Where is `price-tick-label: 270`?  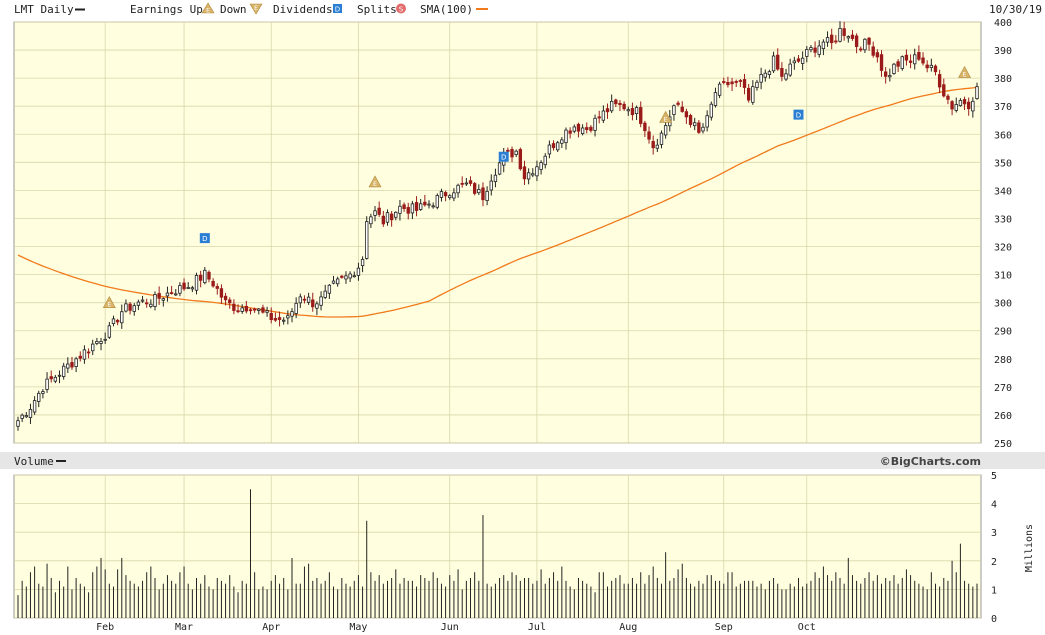 price-tick-label: 270 is located at coordinates (1003, 388).